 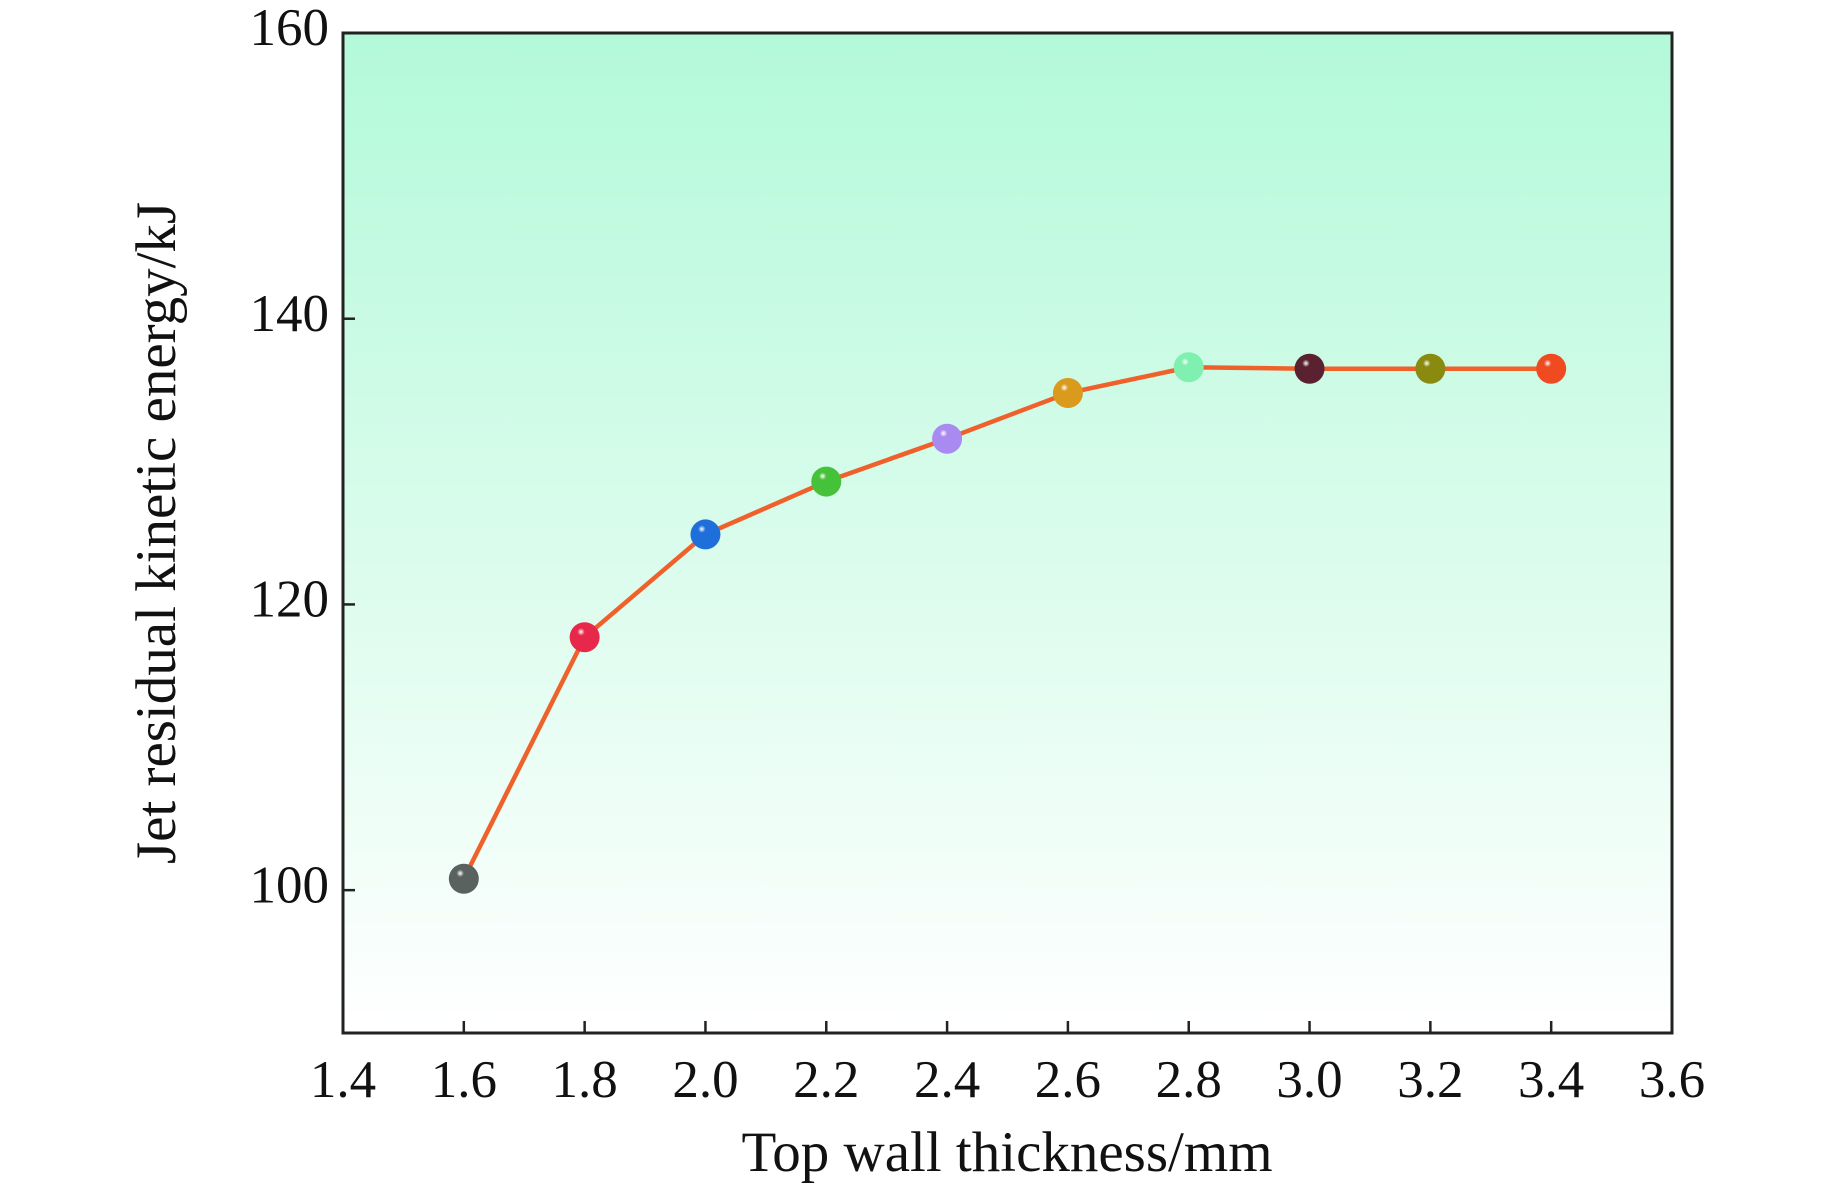 What do you see at coordinates (290, 885) in the screenshot?
I see `y-tick-label: 100` at bounding box center [290, 885].